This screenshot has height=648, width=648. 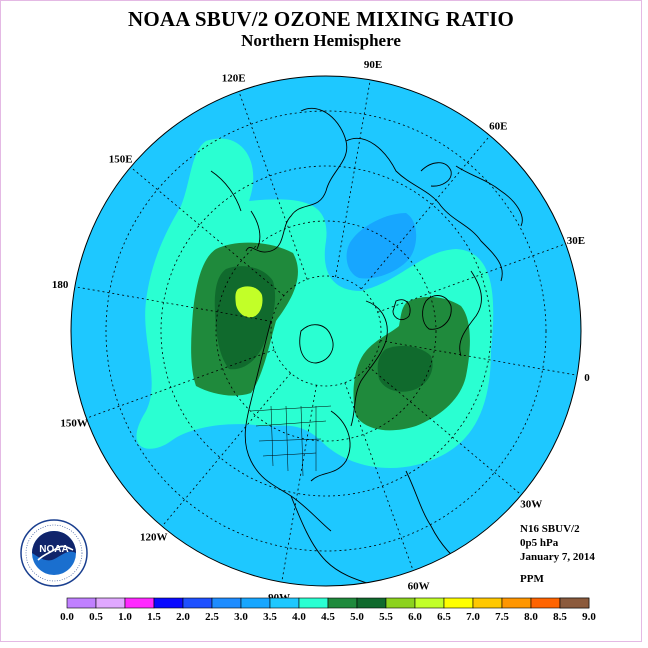 What do you see at coordinates (154, 617) in the screenshot?
I see `colorbar-label: 1.5` at bounding box center [154, 617].